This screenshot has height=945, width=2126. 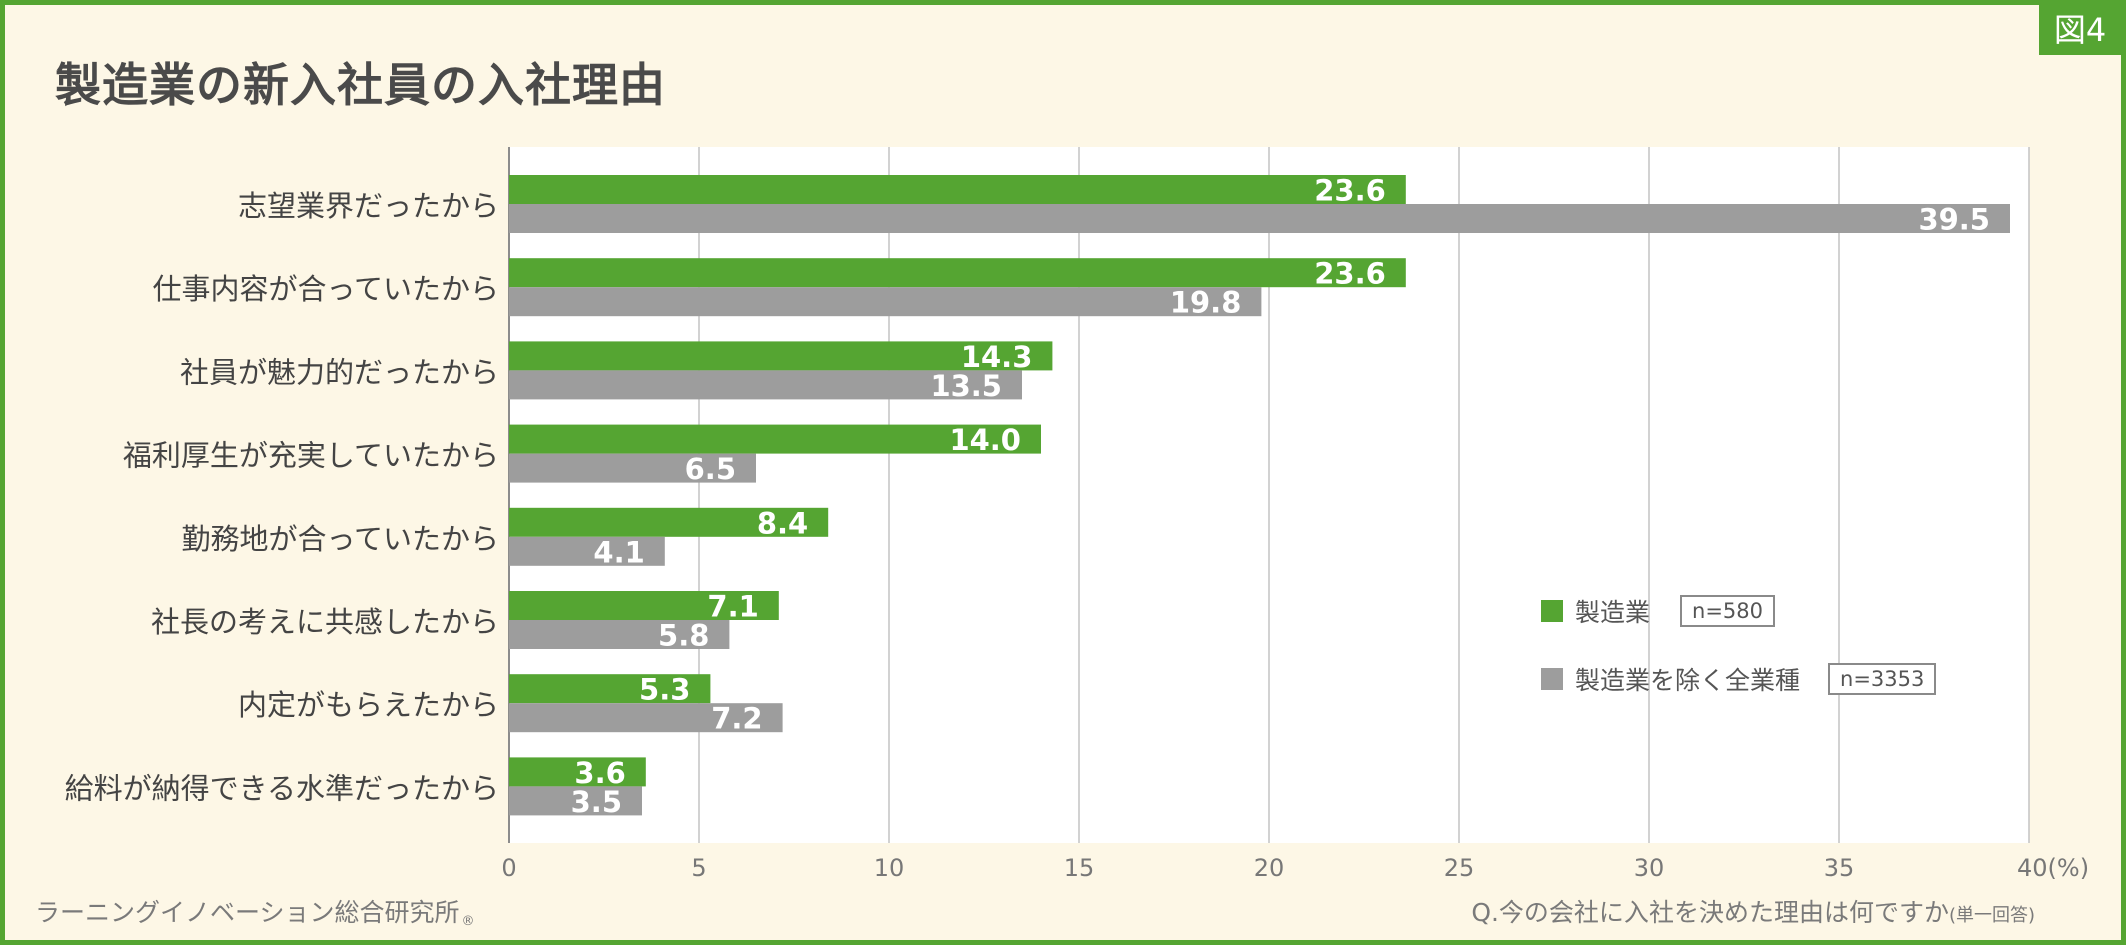 I want to click on category-label: 仕事内容が合っていたから, so click(x=325, y=289).